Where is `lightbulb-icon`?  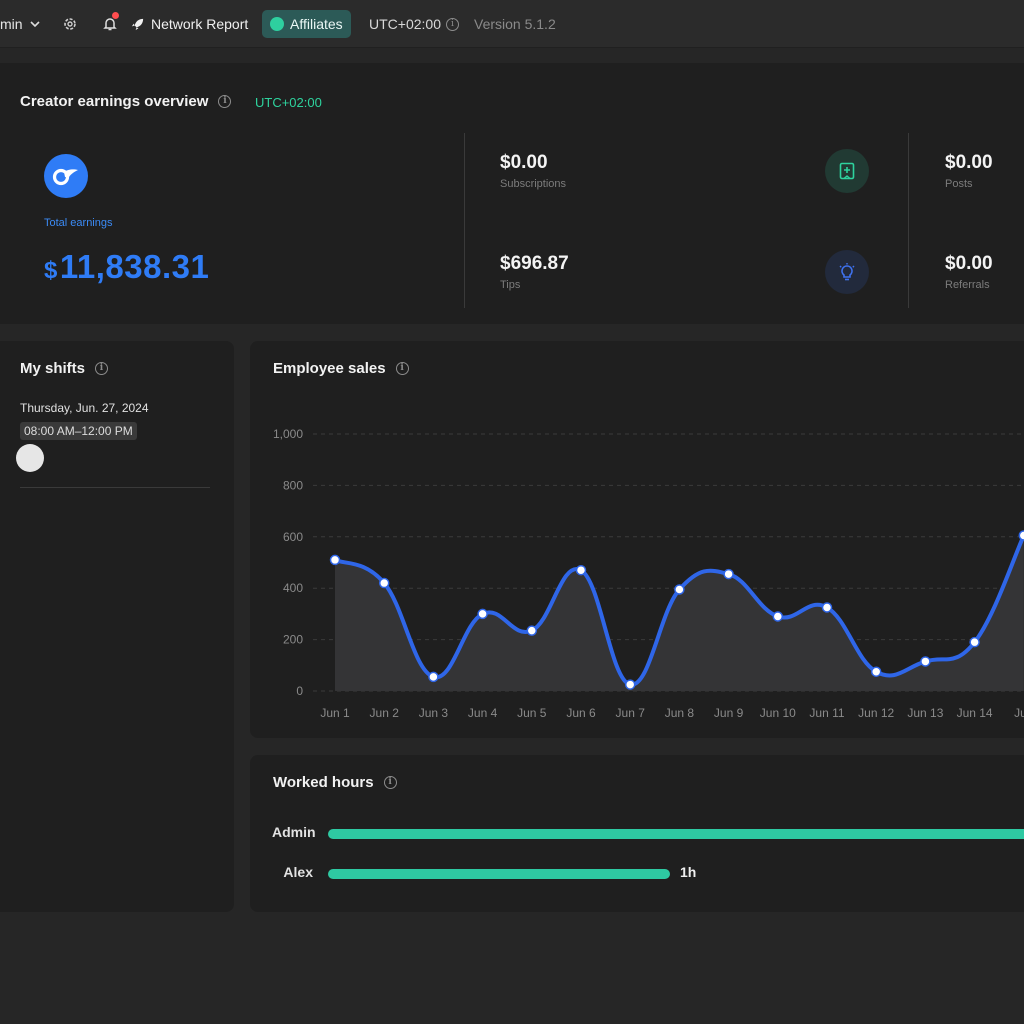
lightbulb-icon is located at coordinates (847, 272).